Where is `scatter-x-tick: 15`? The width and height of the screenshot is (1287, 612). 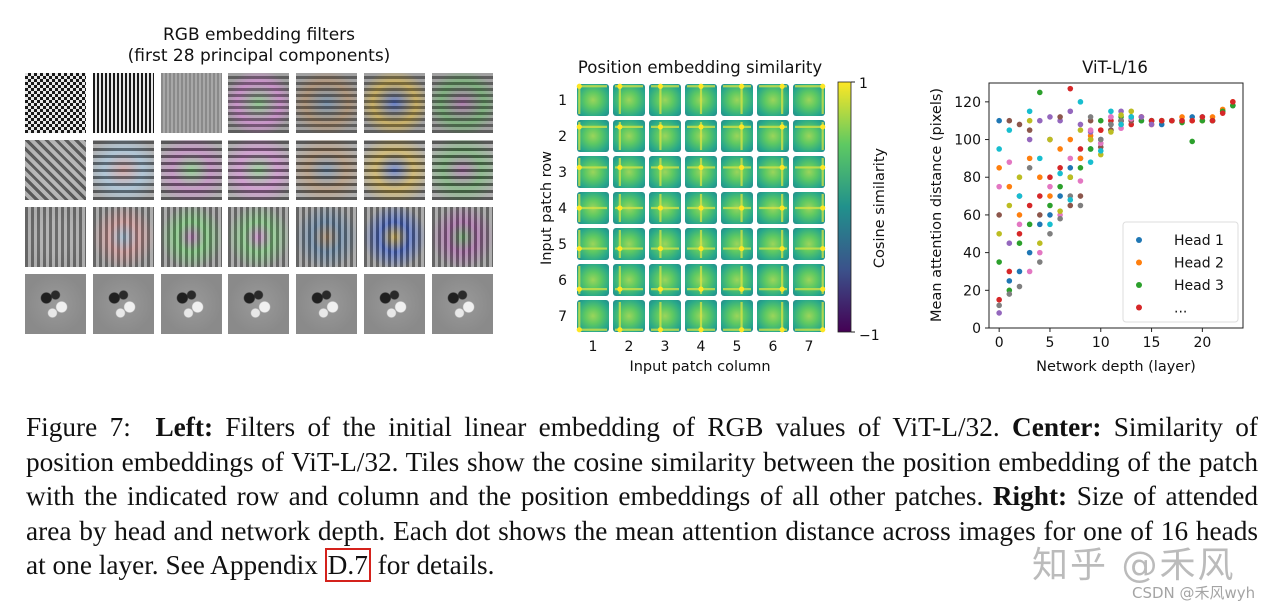
scatter-x-tick: 15 is located at coordinates (1152, 343).